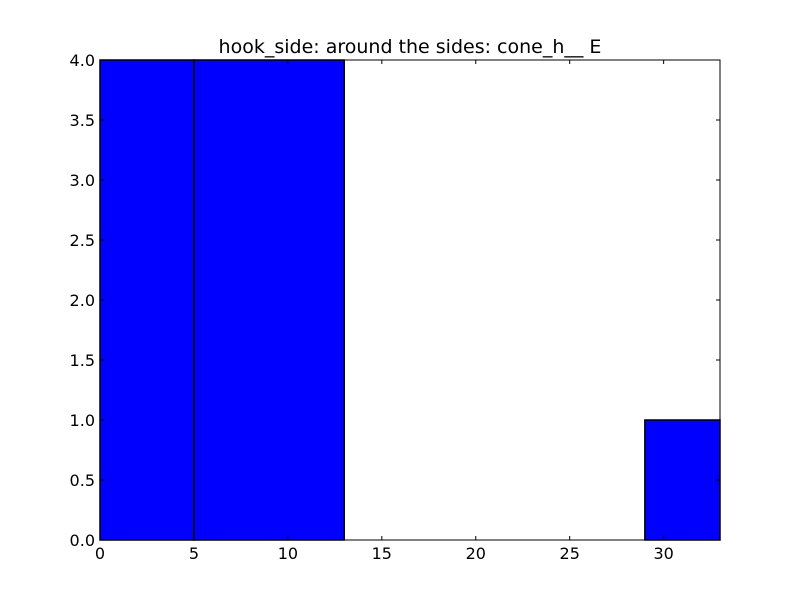 The height and width of the screenshot is (600, 800). I want to click on x-tick-label: 15, so click(382, 553).